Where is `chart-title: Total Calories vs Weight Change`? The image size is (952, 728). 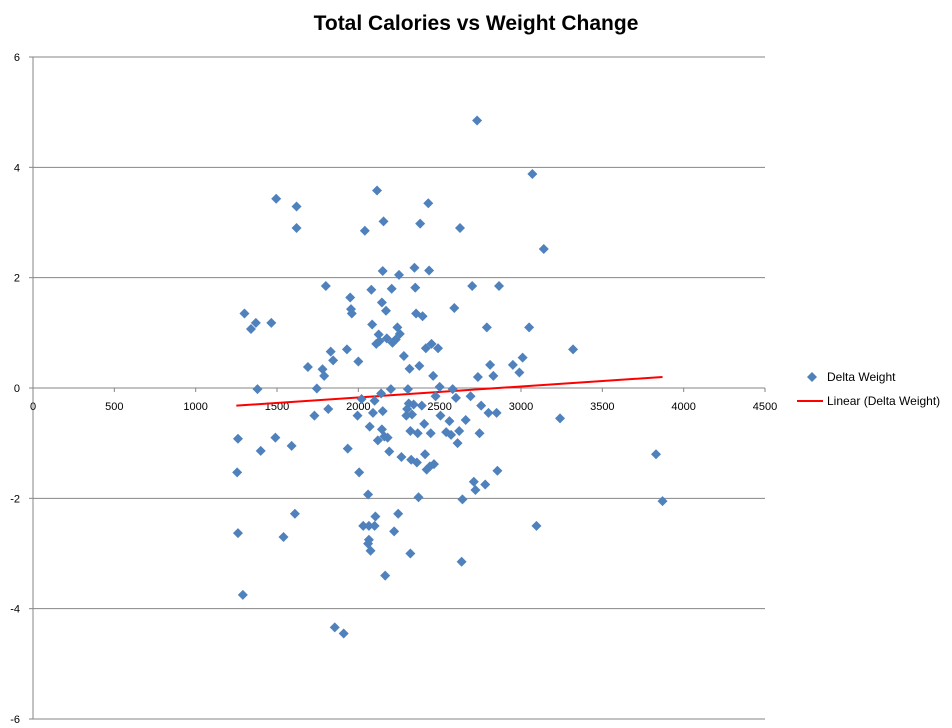
chart-title: Total Calories vs Weight Change is located at coordinates (476, 23).